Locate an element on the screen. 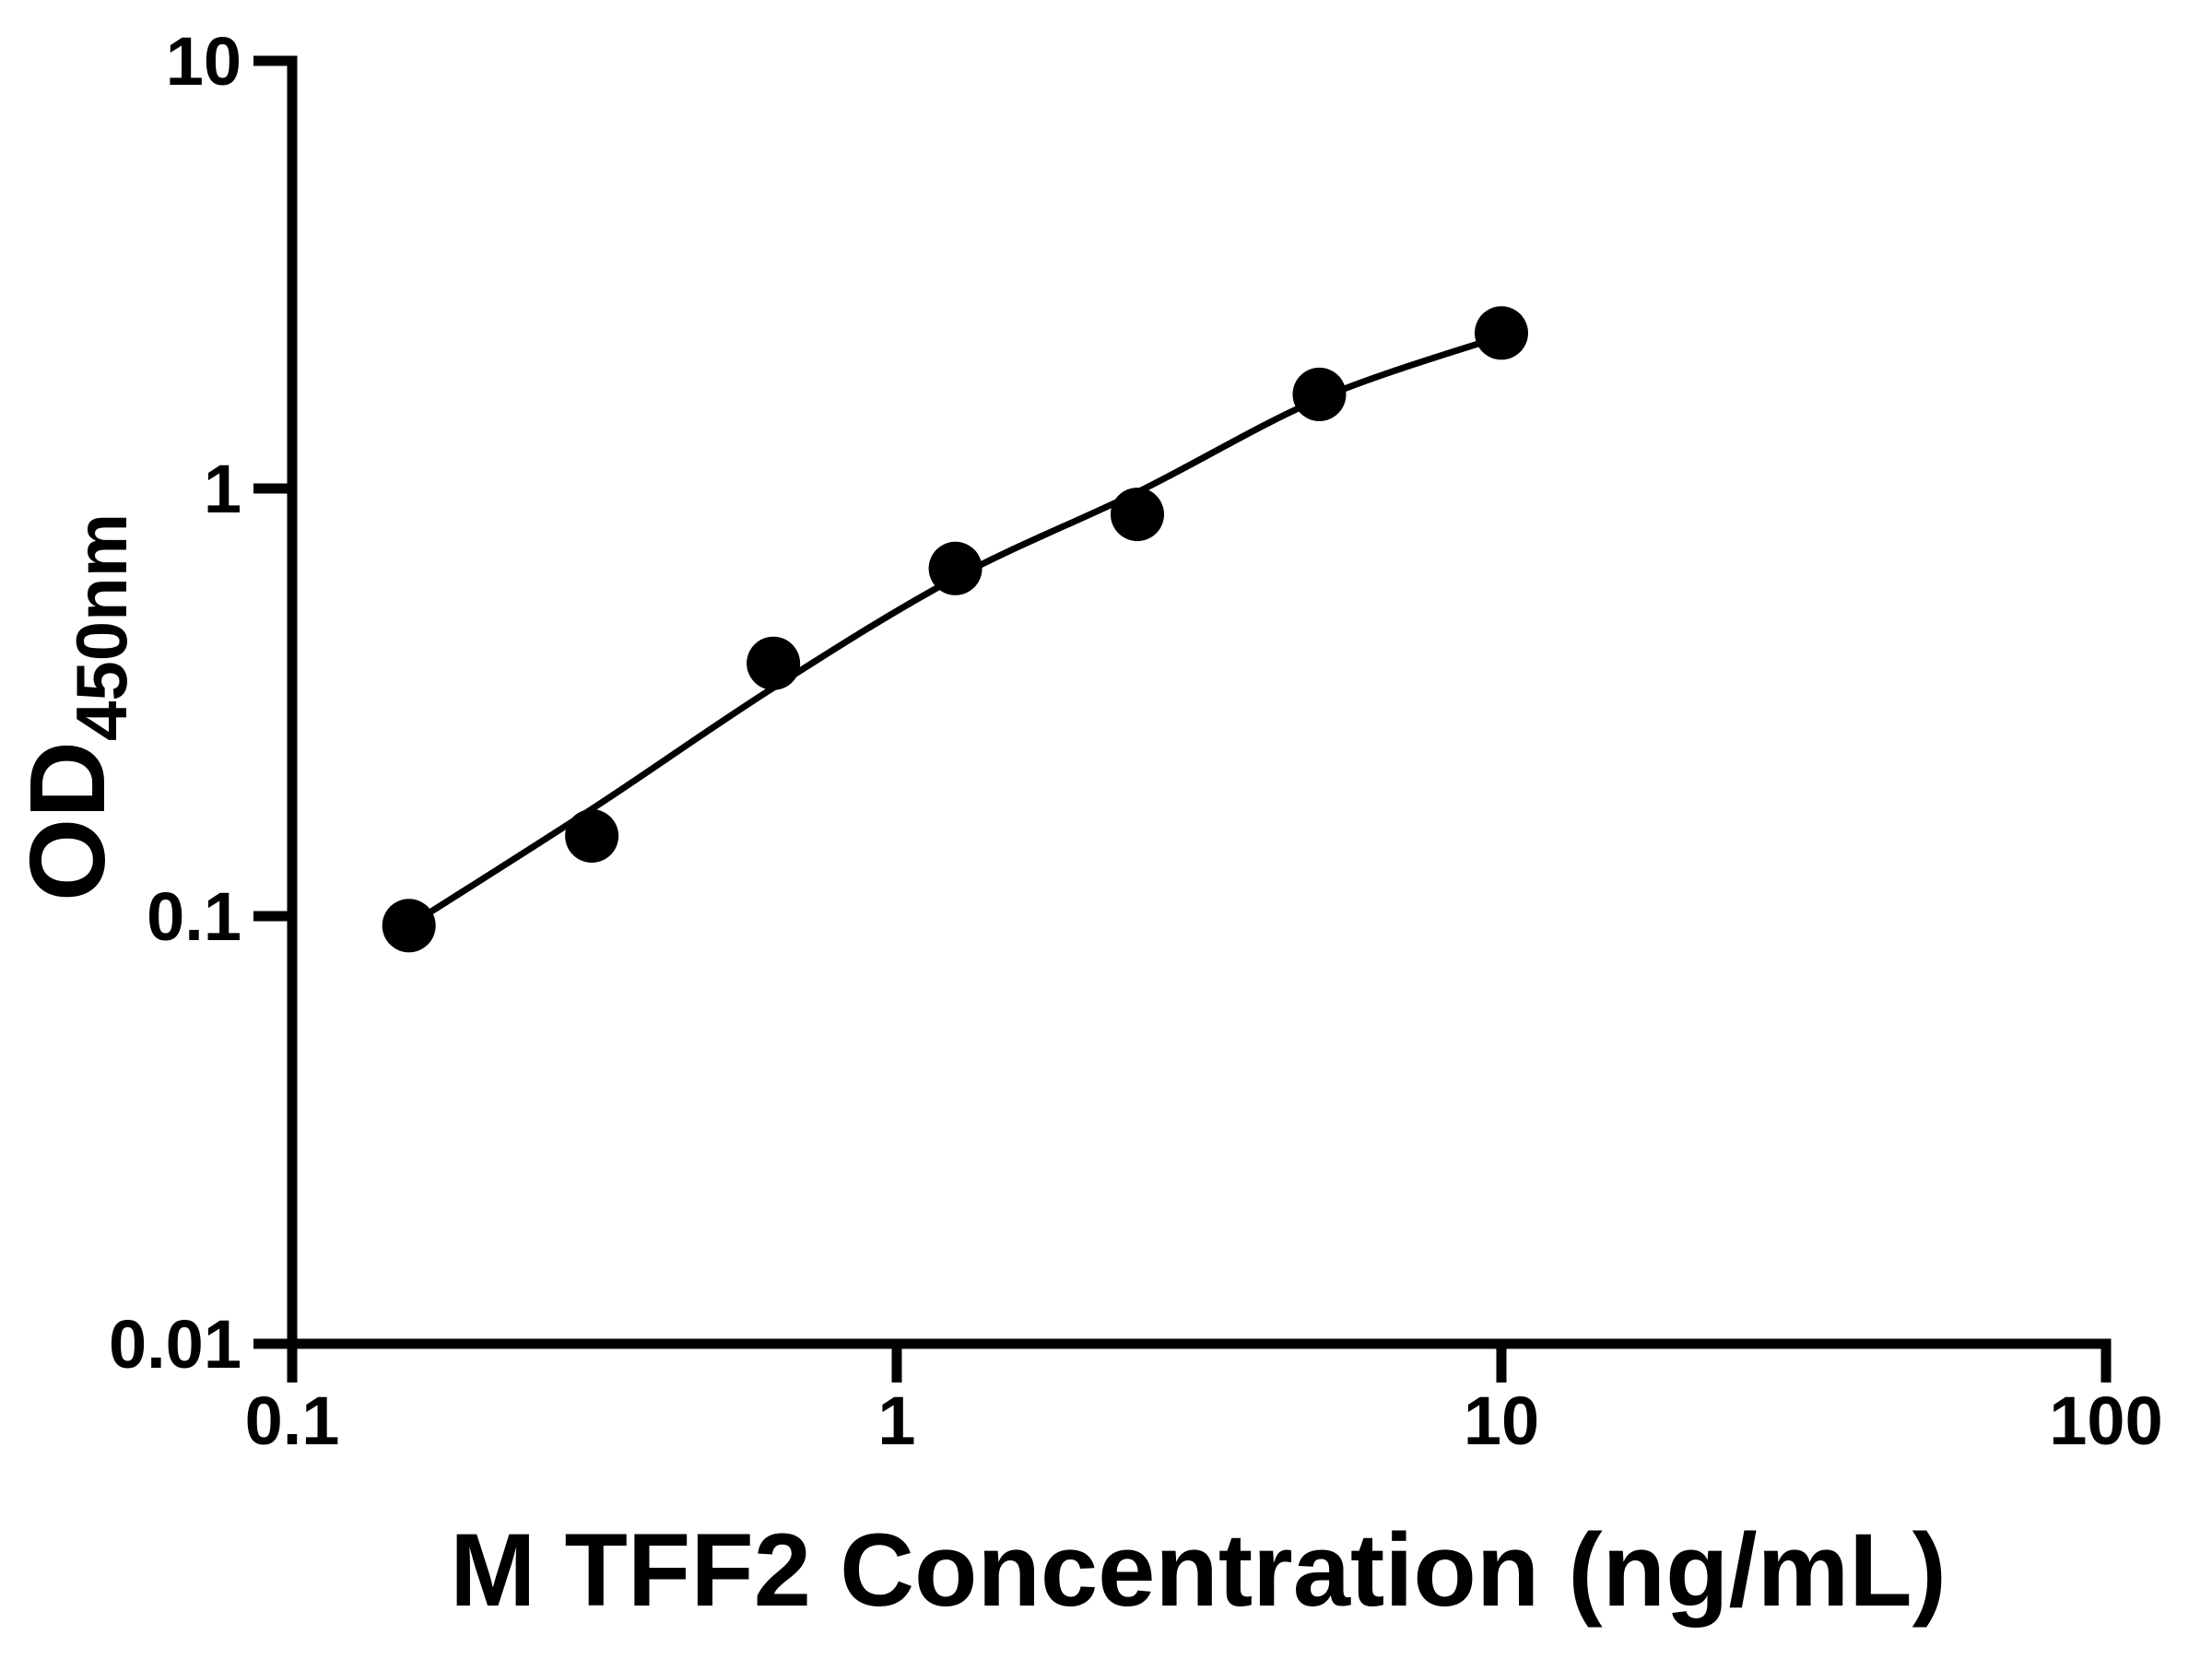 The image size is (2212, 1659). x-tick-label-0.1: 0.1 is located at coordinates (292, 1420).